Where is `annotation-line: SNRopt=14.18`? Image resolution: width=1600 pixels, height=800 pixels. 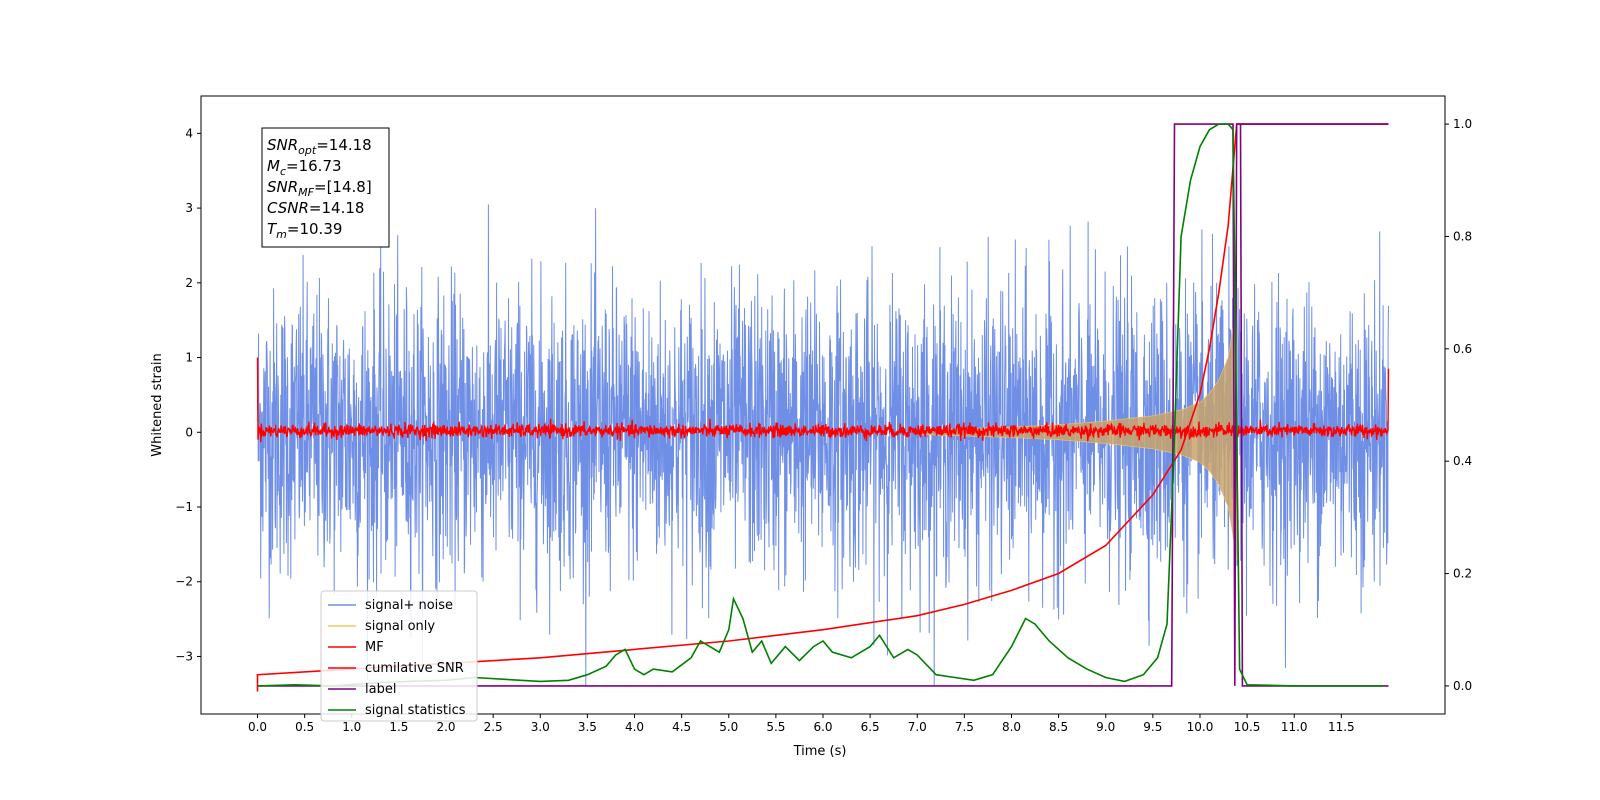
annotation-line: SNRopt=14.18 is located at coordinates (319, 146).